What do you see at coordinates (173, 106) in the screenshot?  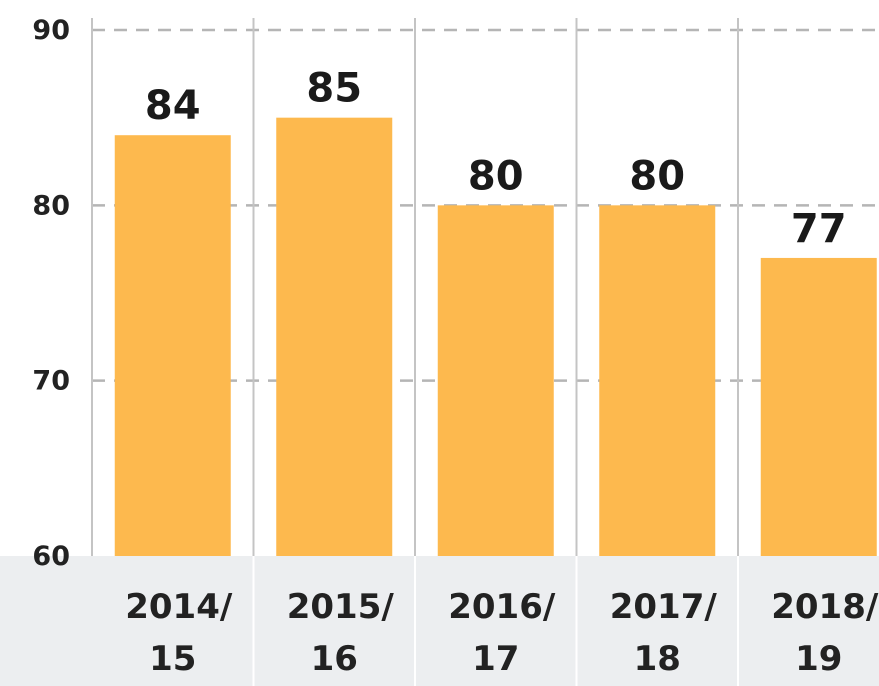 I see `value-label: 84` at bounding box center [173, 106].